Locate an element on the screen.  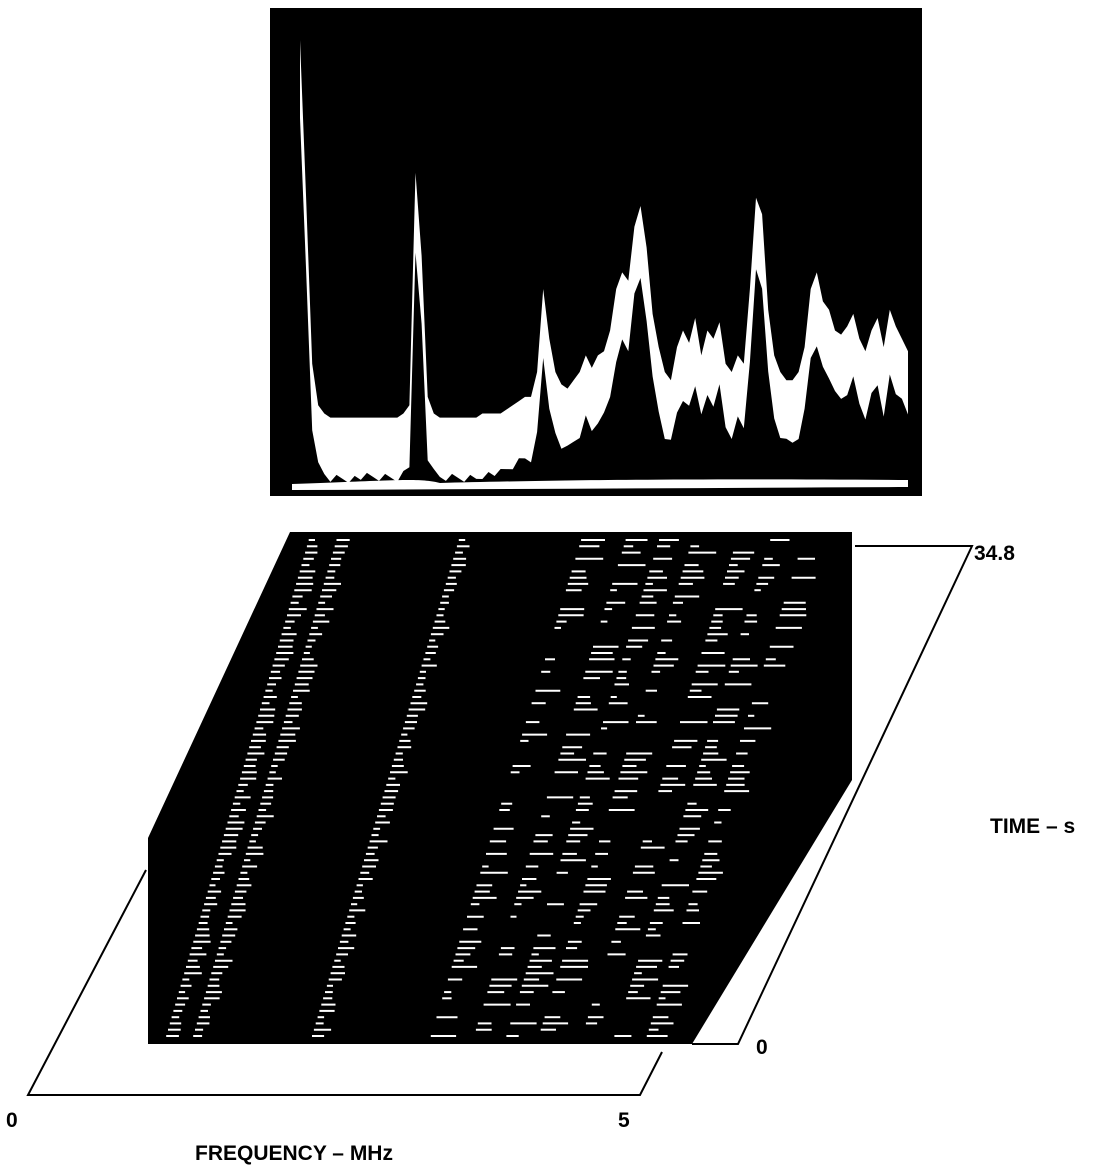
frequency-axis-frame is located at coordinates (344, 982).